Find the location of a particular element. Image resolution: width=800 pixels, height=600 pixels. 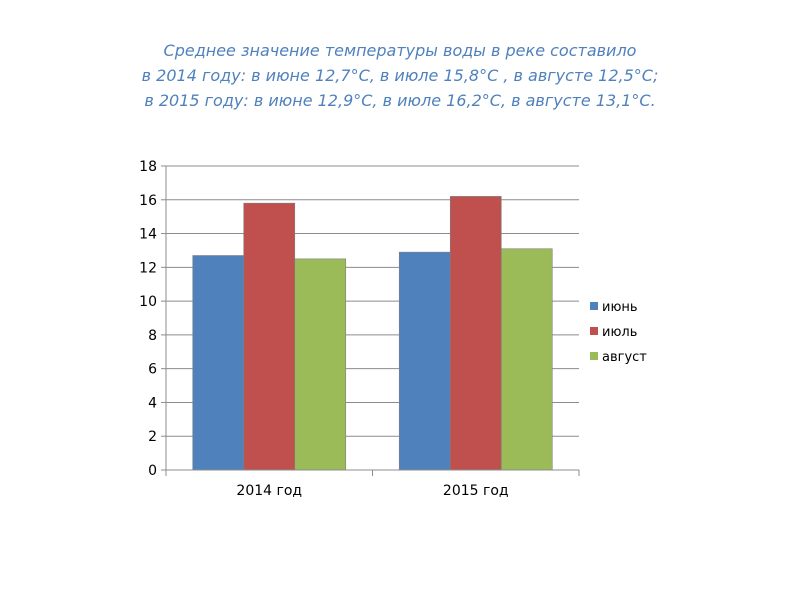

legend-label: август is located at coordinates (624, 357).